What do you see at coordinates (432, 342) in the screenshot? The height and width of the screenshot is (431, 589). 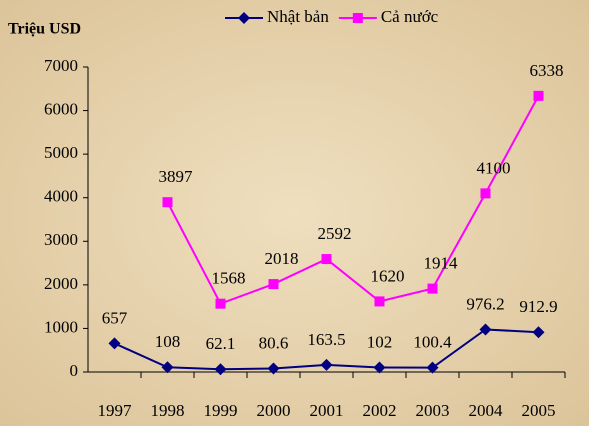 I see `data-label: 100.4` at bounding box center [432, 342].